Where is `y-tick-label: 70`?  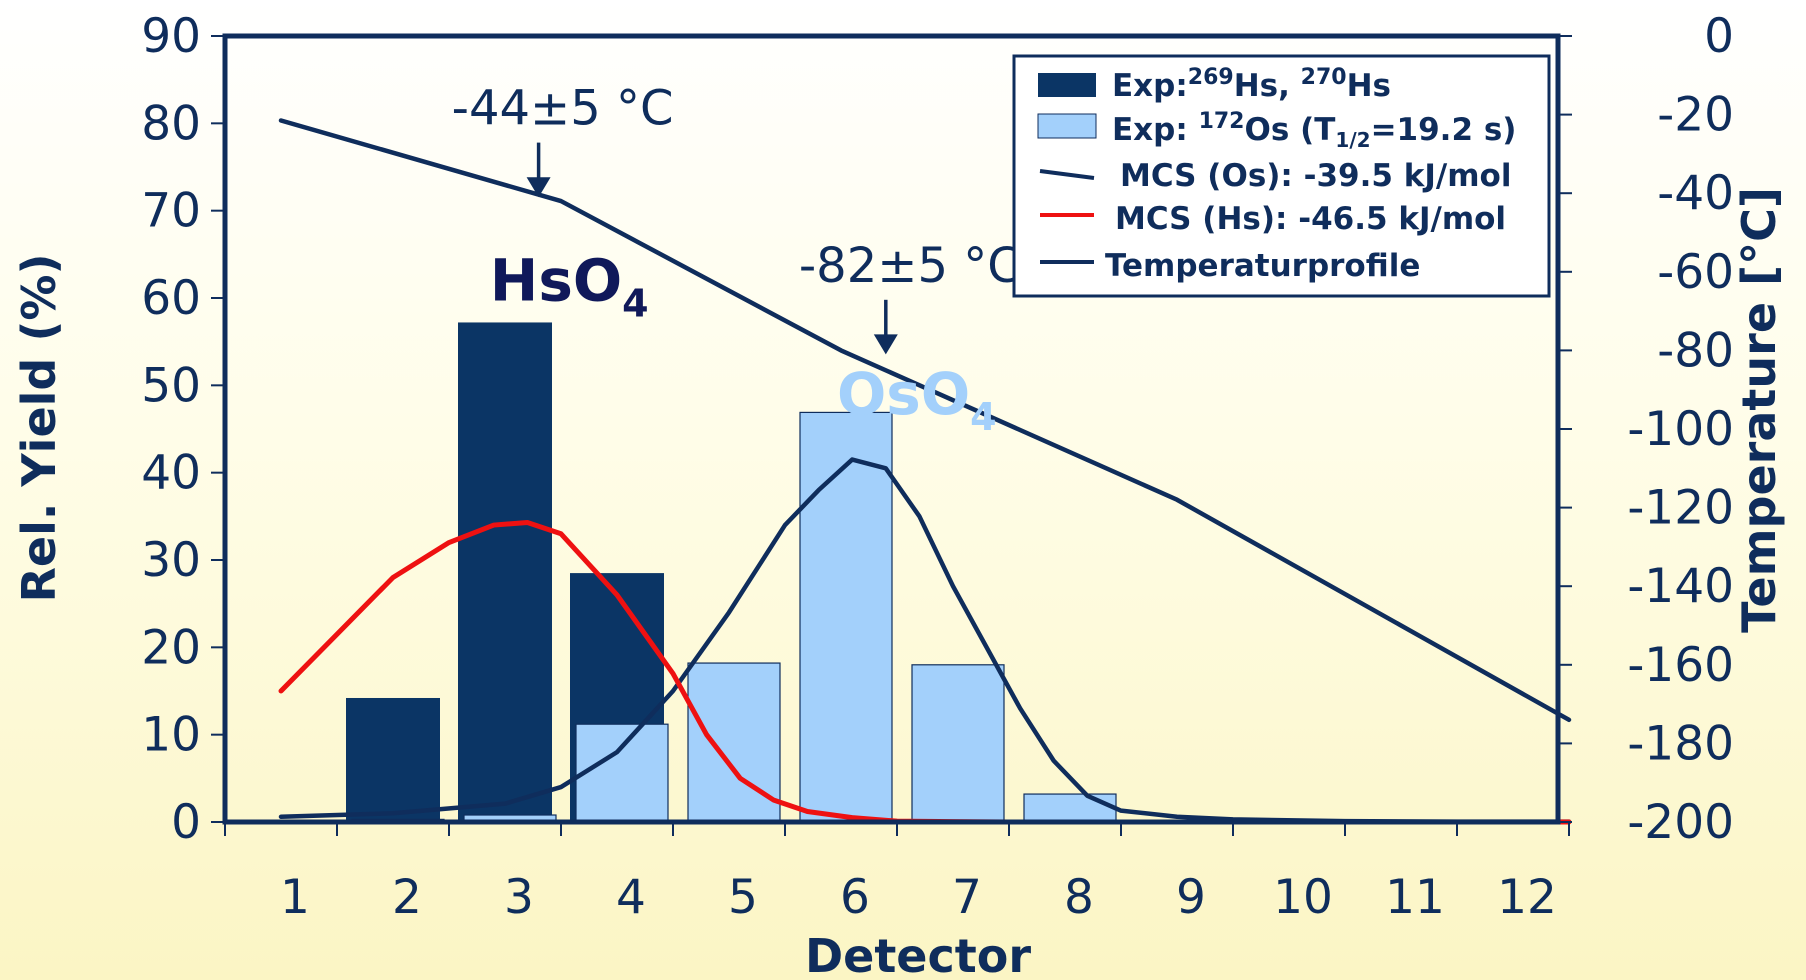 y-tick-label: 70 is located at coordinates (171, 211).